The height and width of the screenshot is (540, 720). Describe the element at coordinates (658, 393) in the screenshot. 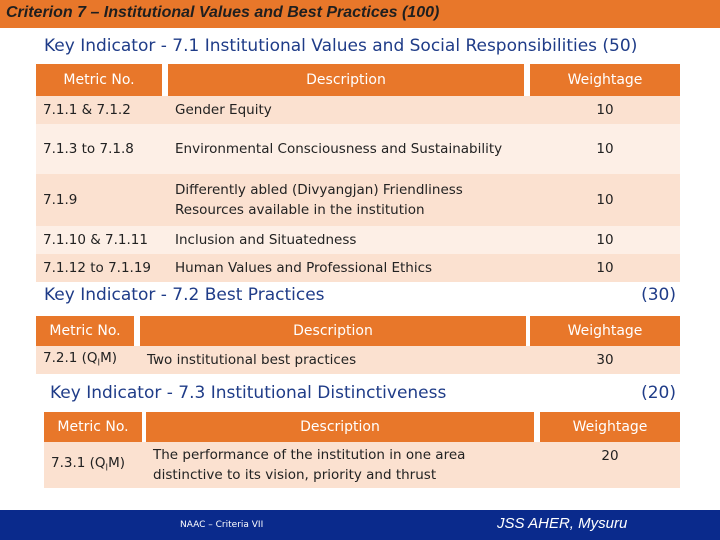

I see `section-weight: (20)` at that location.